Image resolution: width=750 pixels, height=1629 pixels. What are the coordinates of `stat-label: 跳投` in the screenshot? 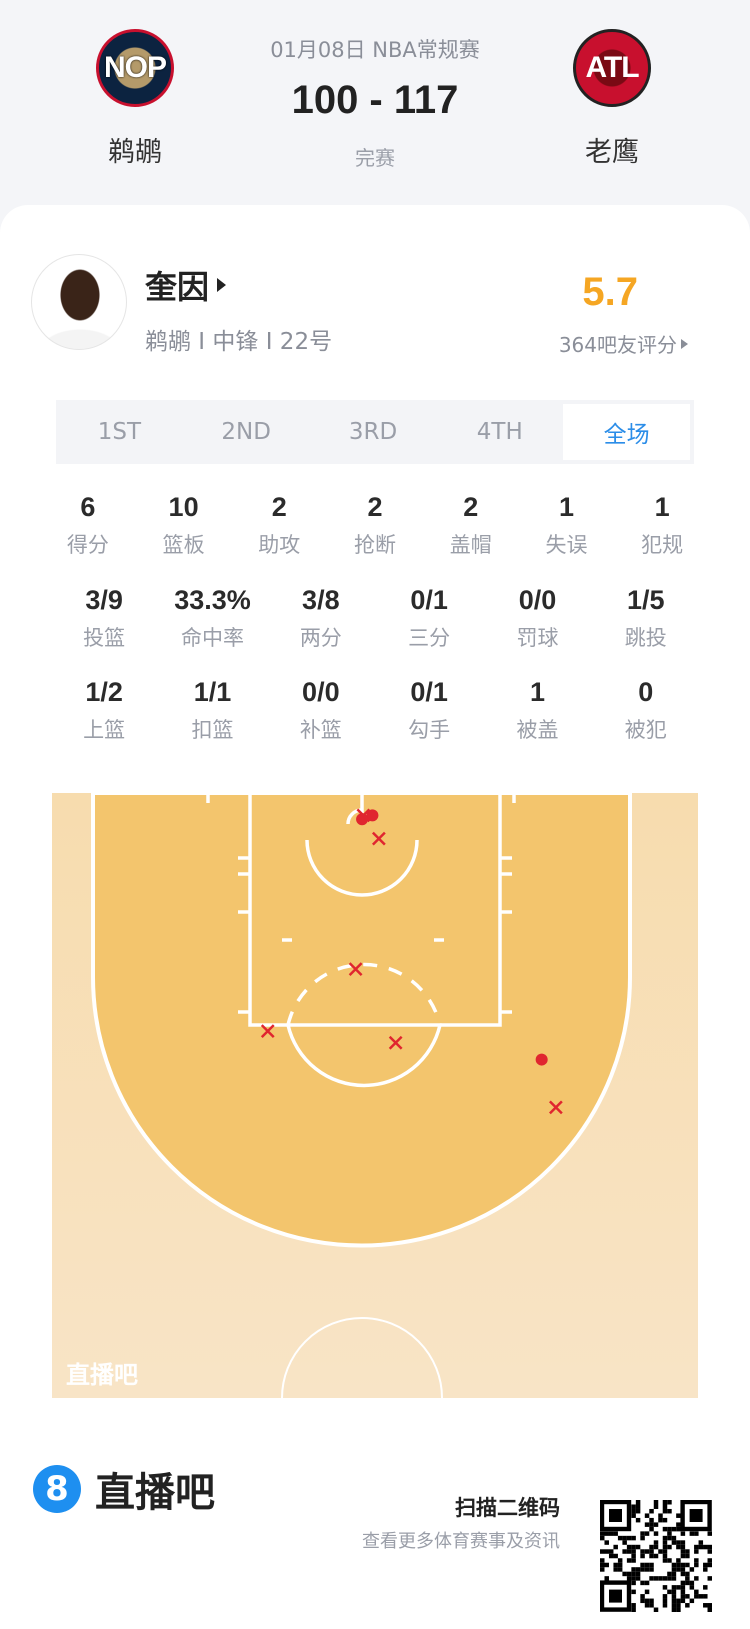 It's located at (645, 638).